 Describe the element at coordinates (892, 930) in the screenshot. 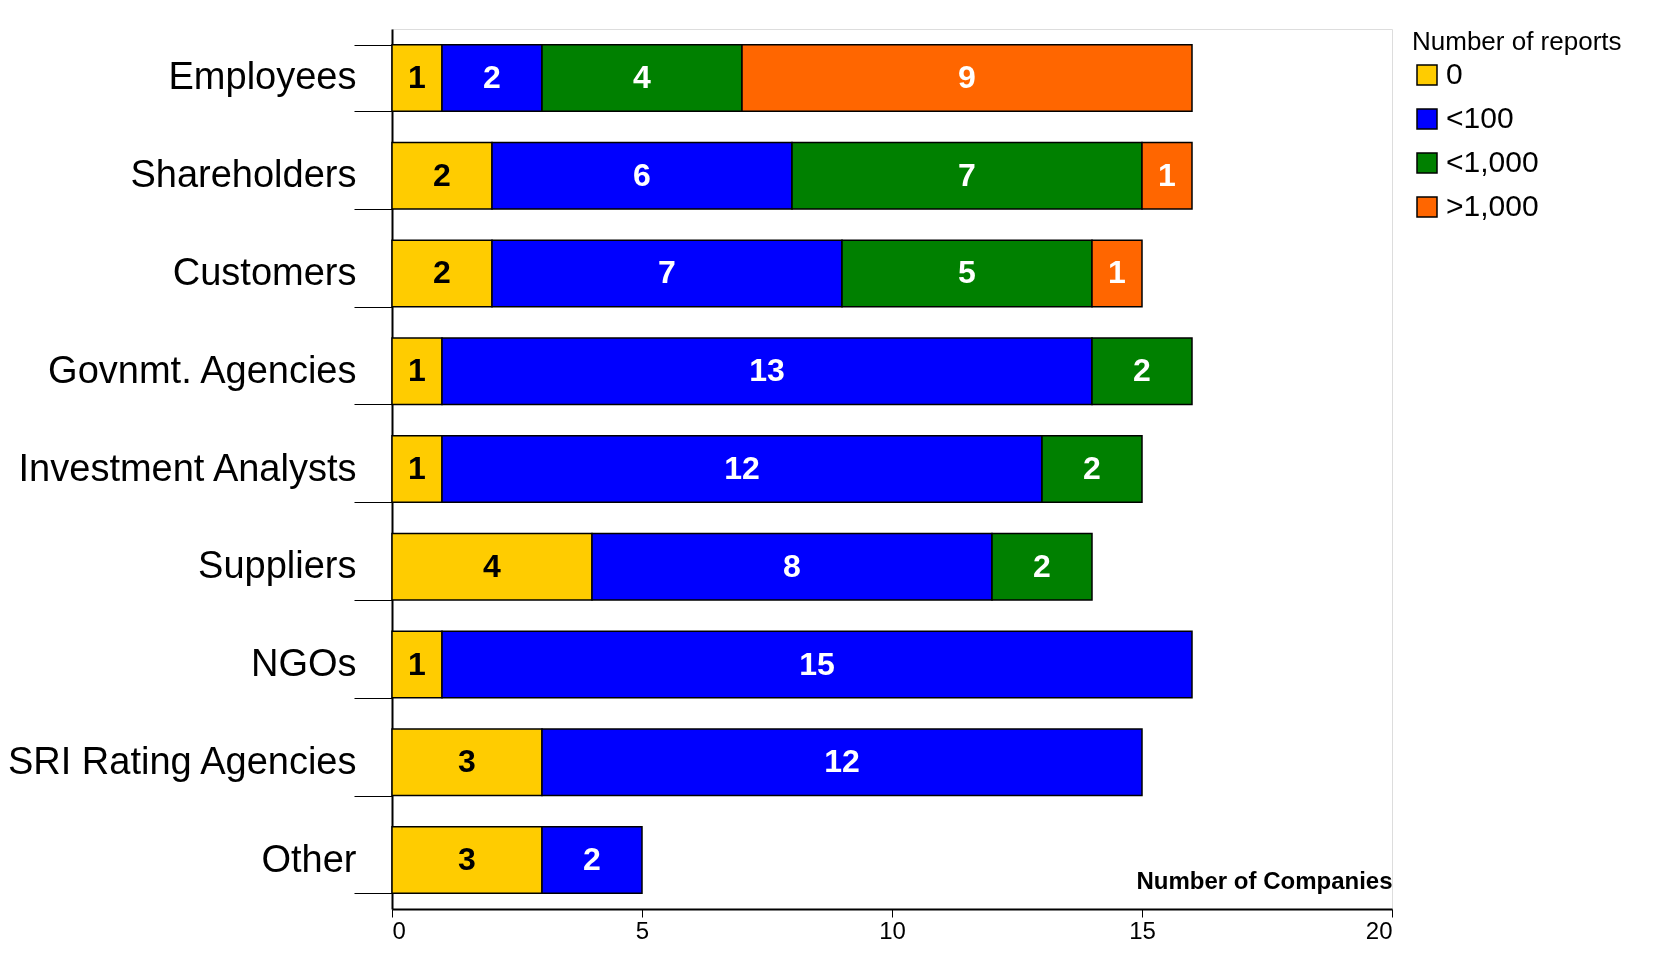

I see `x-tick-label: 10` at that location.